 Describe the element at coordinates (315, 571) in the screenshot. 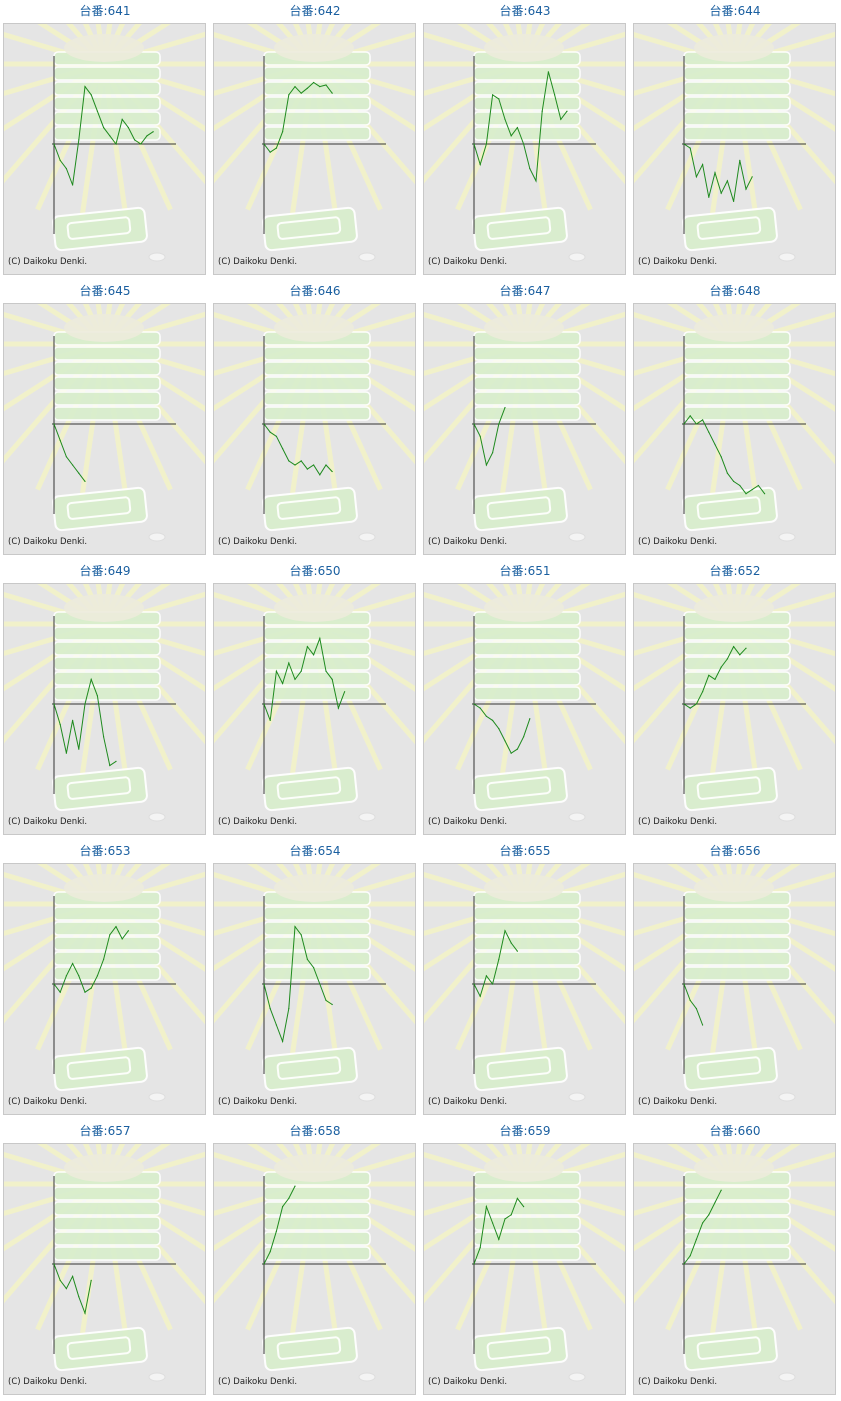

I see `chart-title: 台番:650` at that location.